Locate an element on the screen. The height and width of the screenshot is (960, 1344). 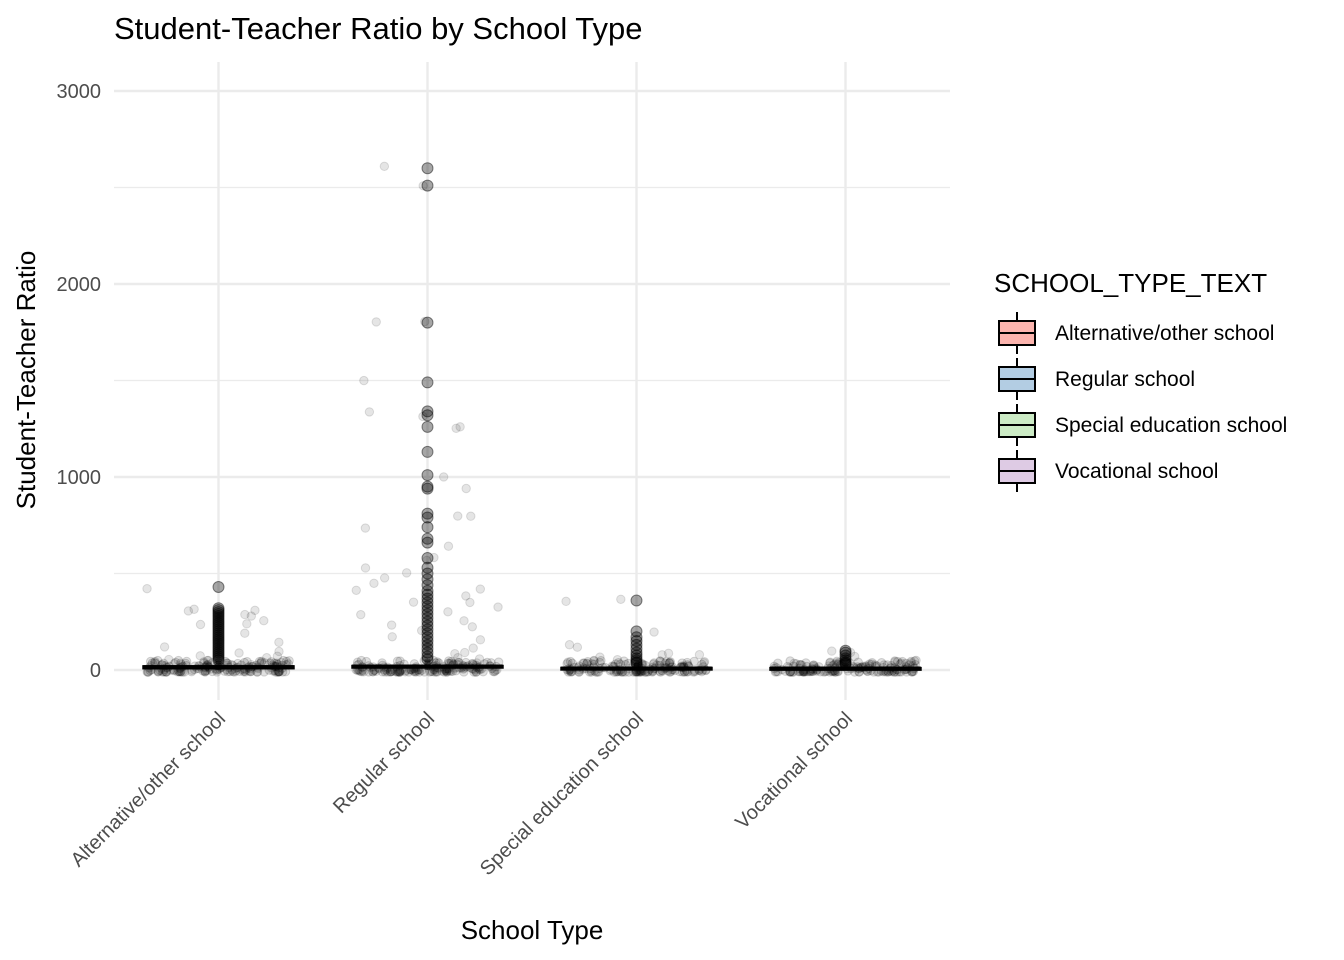
legend-item: Regular school is located at coordinates (1096, 379).